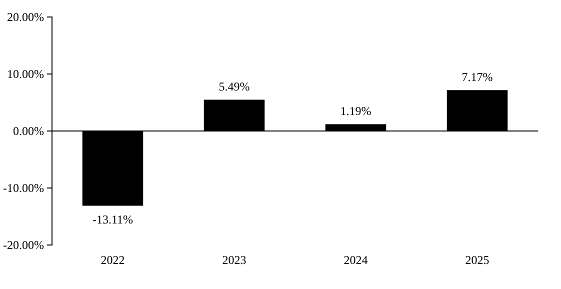  I want to click on y-tick-label: 0.00%, so click(28, 131).